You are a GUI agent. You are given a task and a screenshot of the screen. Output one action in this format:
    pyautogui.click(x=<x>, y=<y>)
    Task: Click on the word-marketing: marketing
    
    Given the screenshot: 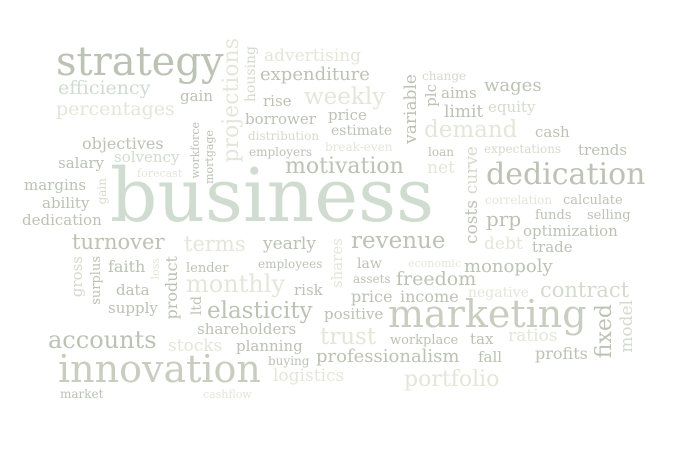 What is the action you would take?
    pyautogui.click(x=487, y=314)
    